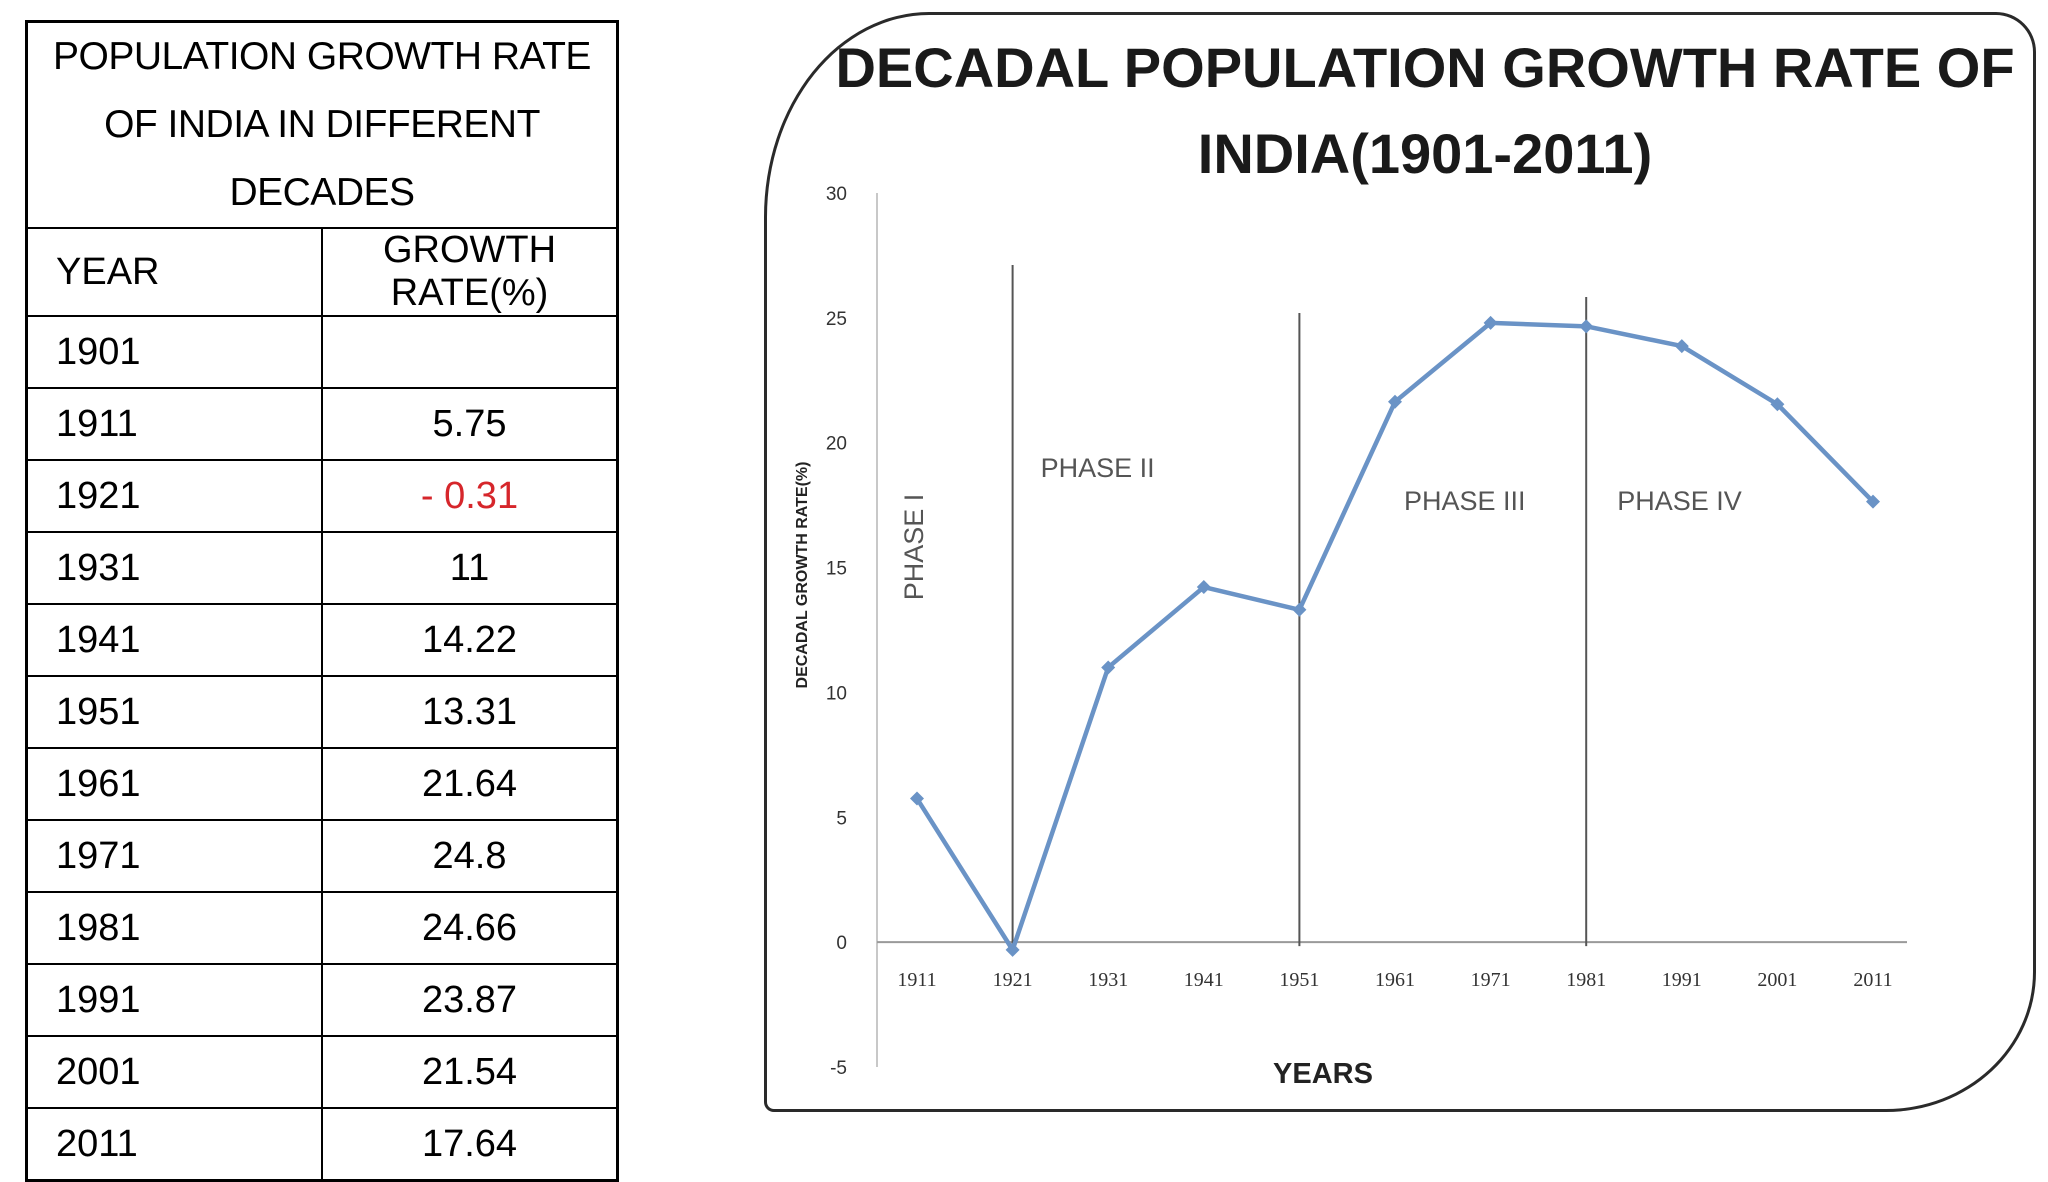 This screenshot has height=1182, width=2048. What do you see at coordinates (1586, 980) in the screenshot?
I see `x-tick-label: 1981` at bounding box center [1586, 980].